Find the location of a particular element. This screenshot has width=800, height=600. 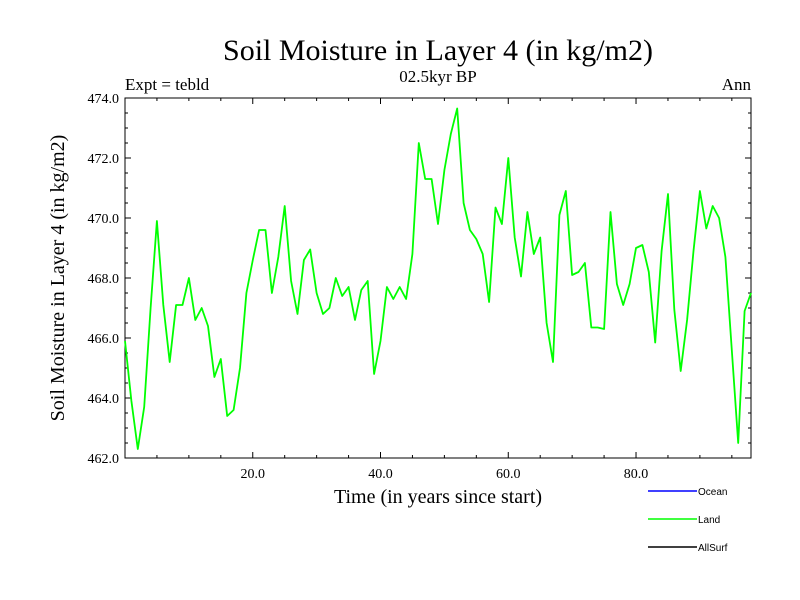

legend-label-ocean: Ocean is located at coordinates (712, 492).